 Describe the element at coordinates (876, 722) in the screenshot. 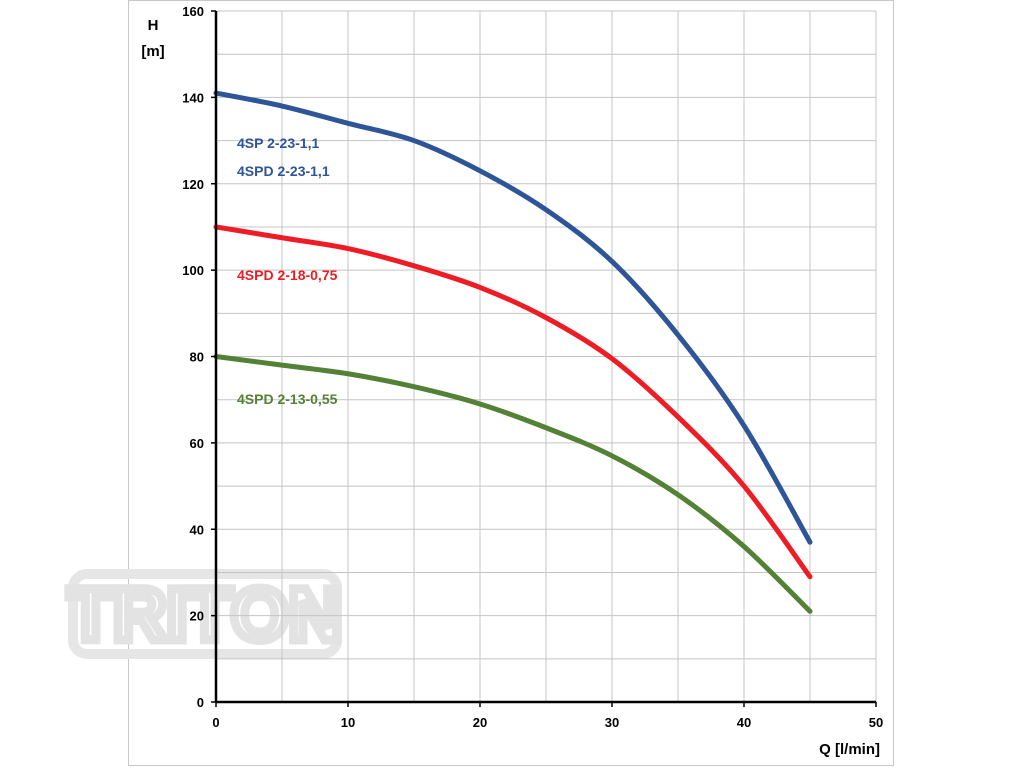

I see `x-tick-label: 50` at that location.